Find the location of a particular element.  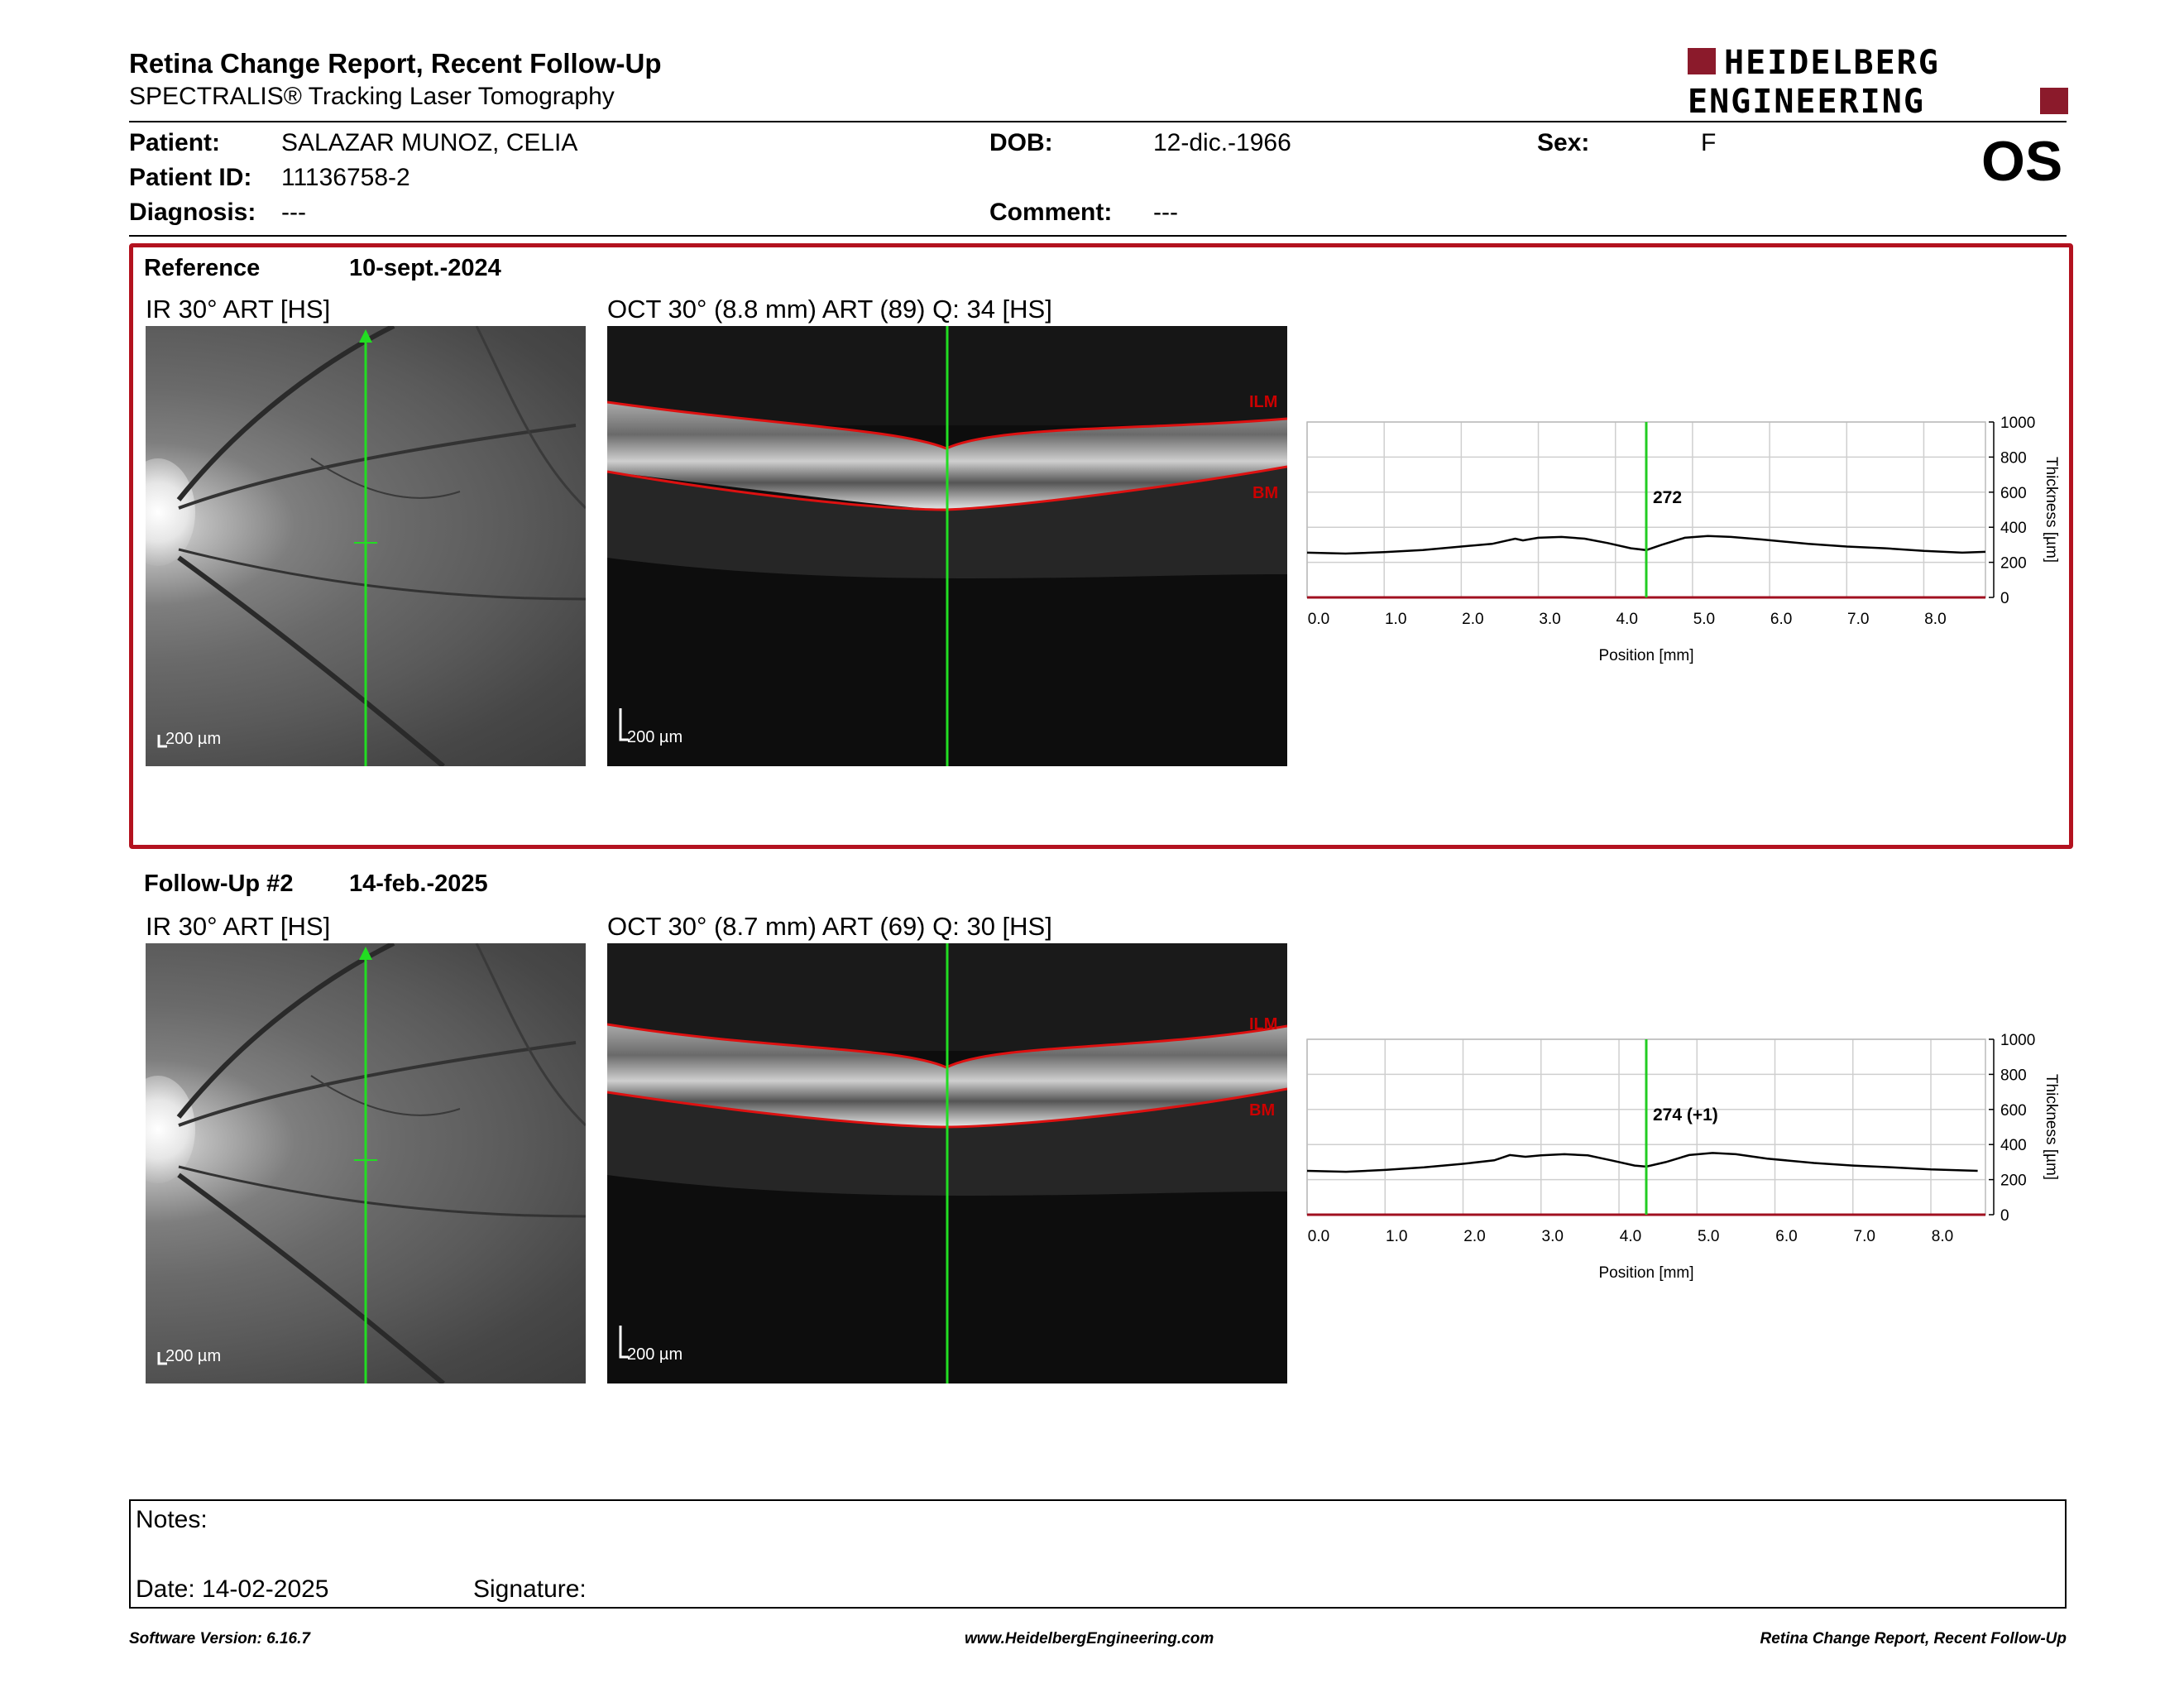

footer-software-version: Software Version: 6.16.7 is located at coordinates (219, 1638).